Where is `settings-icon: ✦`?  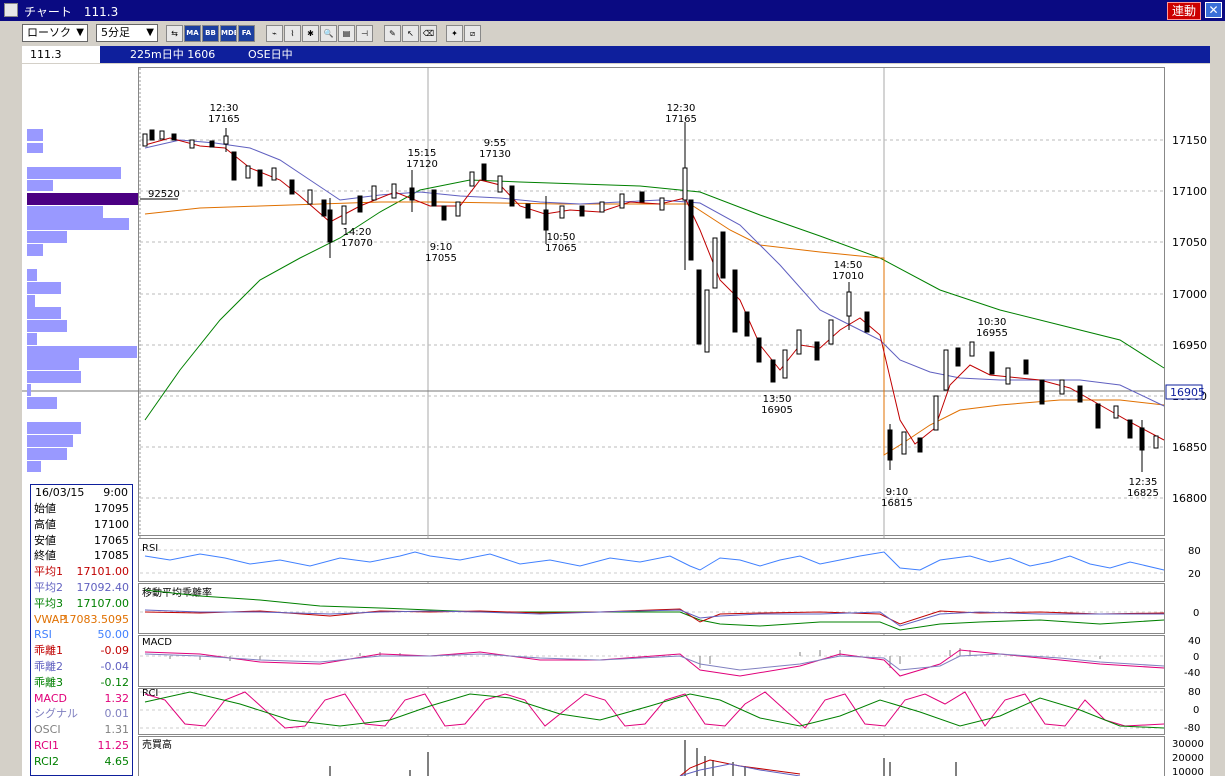 settings-icon: ✦ is located at coordinates (454, 33).